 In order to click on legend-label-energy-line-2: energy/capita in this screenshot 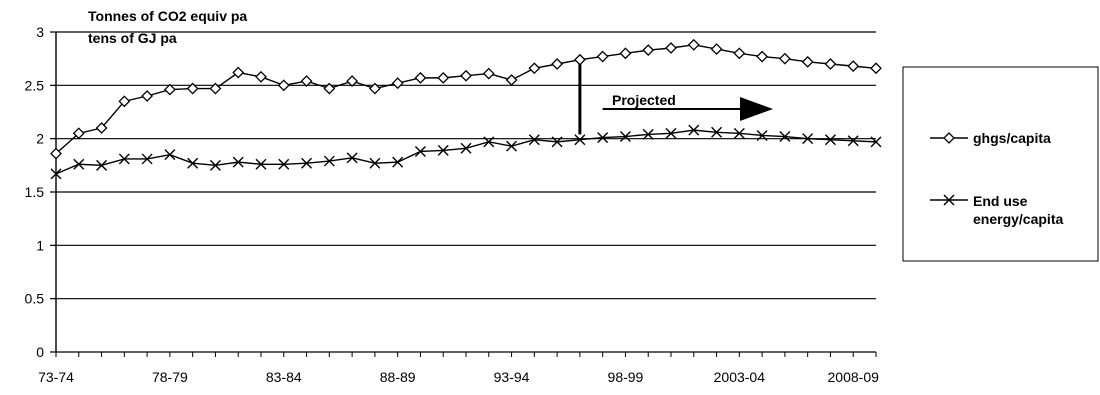, I will do `click(1018, 219)`.